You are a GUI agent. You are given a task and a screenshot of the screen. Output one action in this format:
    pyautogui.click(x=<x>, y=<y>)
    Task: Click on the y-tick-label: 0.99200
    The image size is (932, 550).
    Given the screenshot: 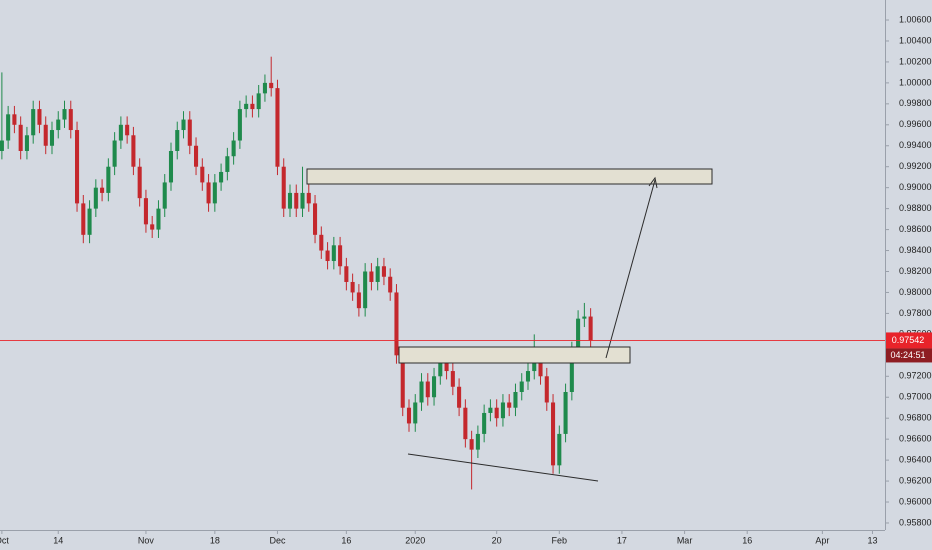 What is the action you would take?
    pyautogui.click(x=915, y=166)
    